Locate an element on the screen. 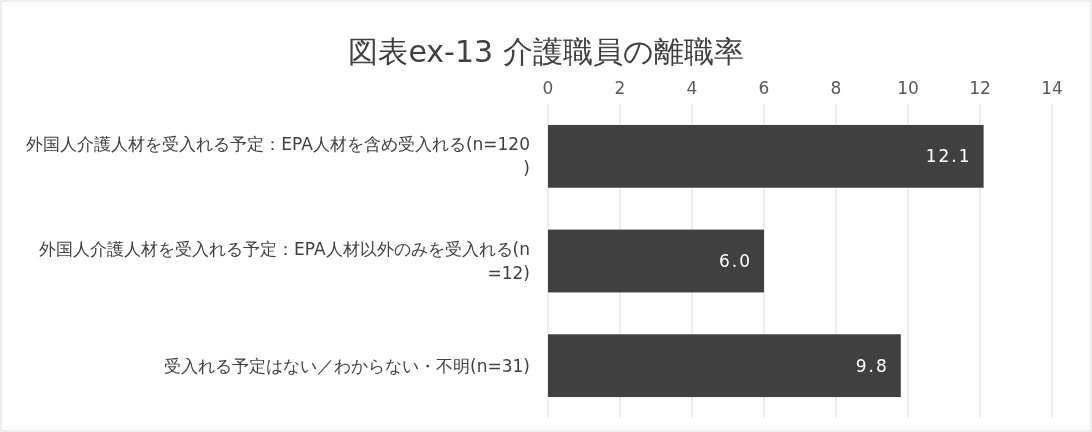 The image size is (1092, 432). data-label: 6.0 is located at coordinates (735, 261).